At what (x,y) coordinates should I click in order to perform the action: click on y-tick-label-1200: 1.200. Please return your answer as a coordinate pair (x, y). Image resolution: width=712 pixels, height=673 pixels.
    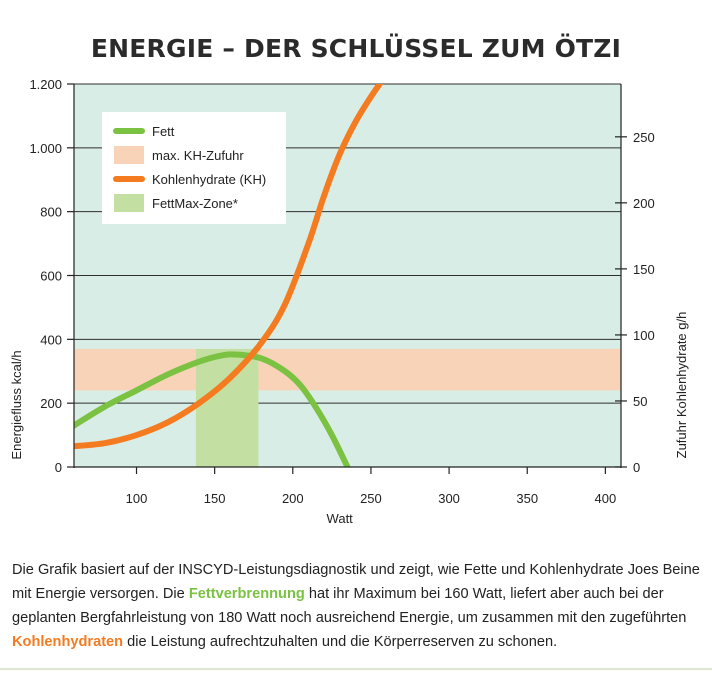
    Looking at the image, I should click on (45, 84).